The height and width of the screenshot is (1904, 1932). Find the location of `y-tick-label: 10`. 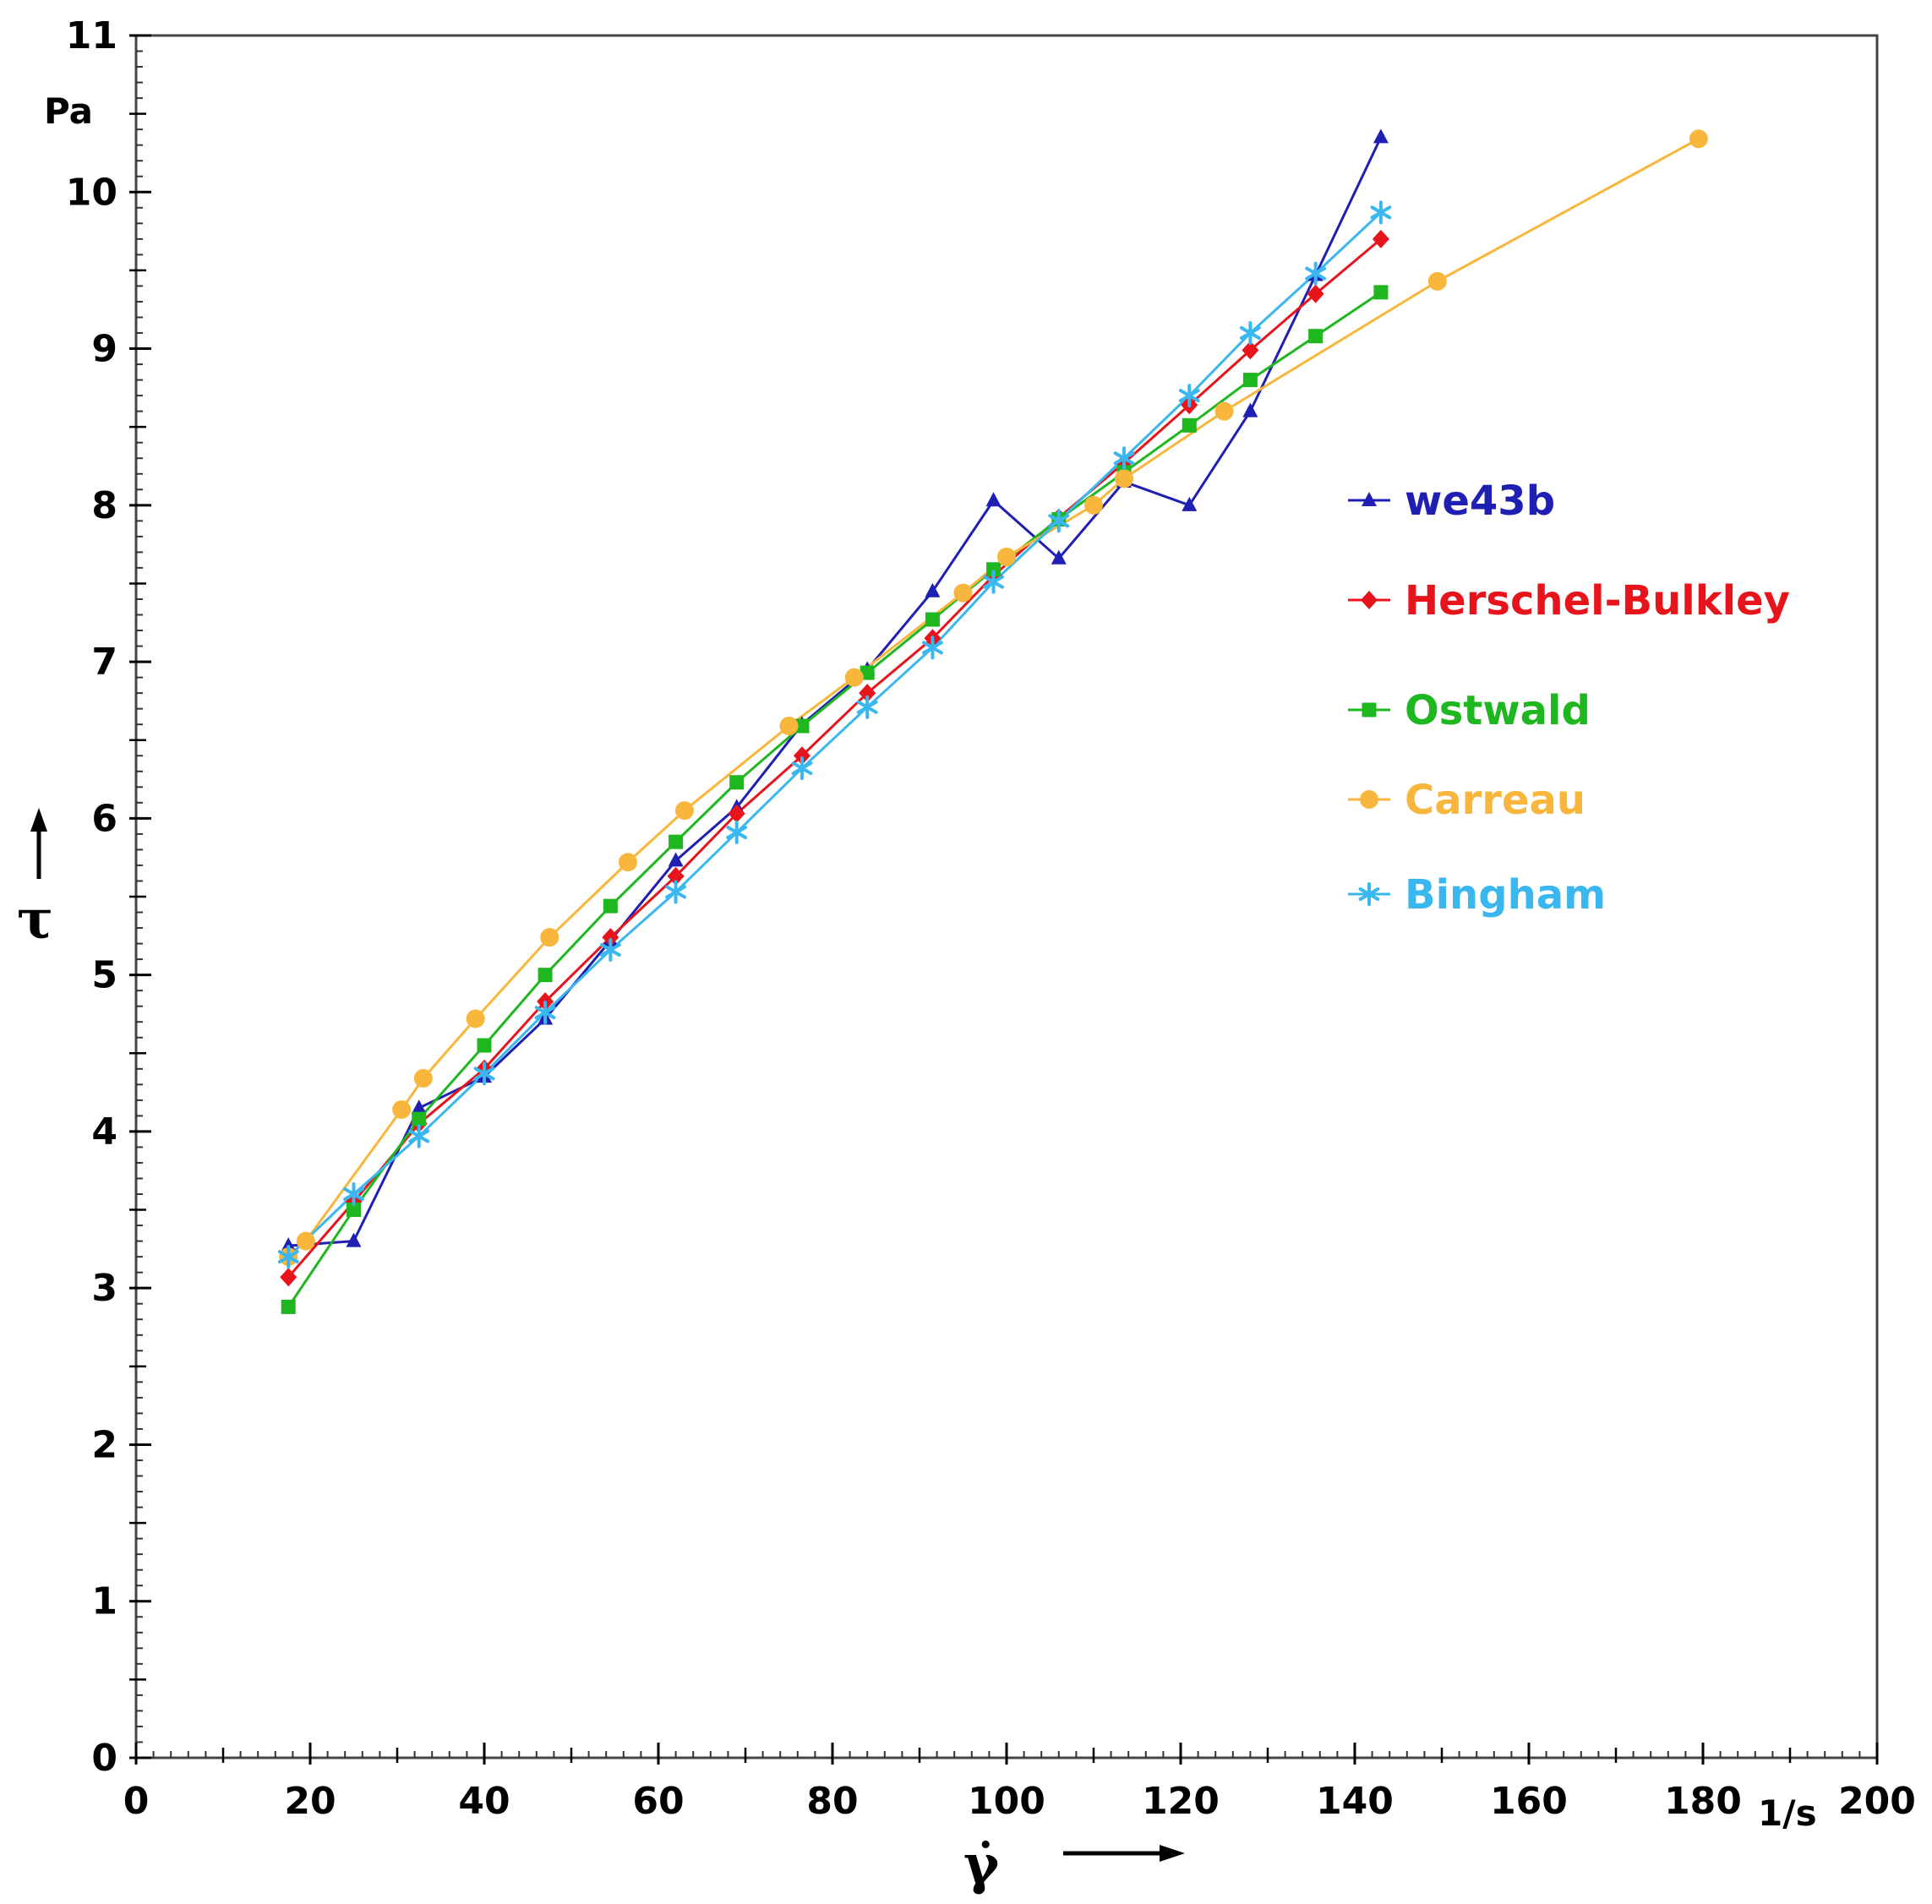

y-tick-label: 10 is located at coordinates (91, 192).